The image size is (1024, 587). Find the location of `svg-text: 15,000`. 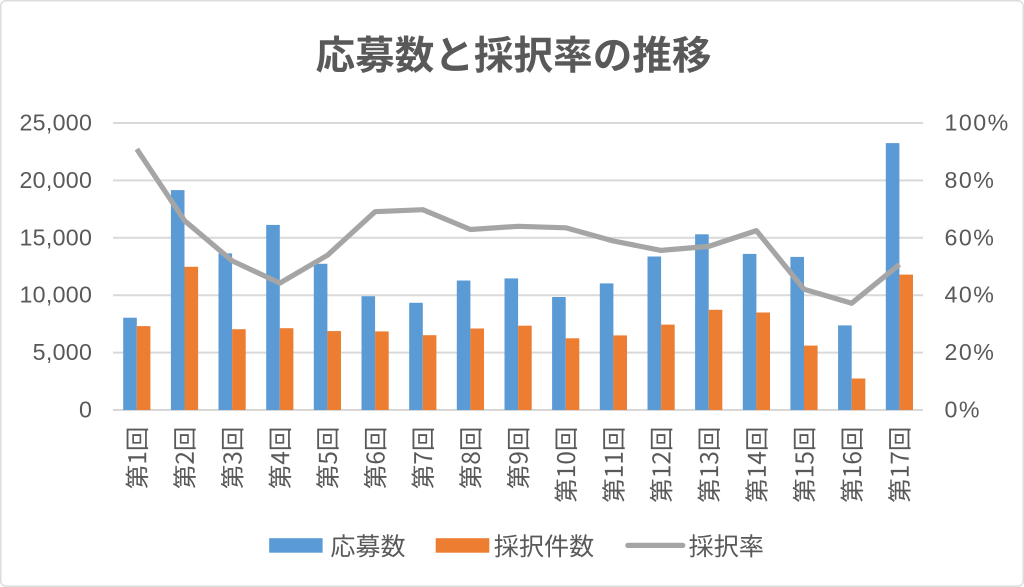

svg-text: 15,000 is located at coordinates (55, 237).